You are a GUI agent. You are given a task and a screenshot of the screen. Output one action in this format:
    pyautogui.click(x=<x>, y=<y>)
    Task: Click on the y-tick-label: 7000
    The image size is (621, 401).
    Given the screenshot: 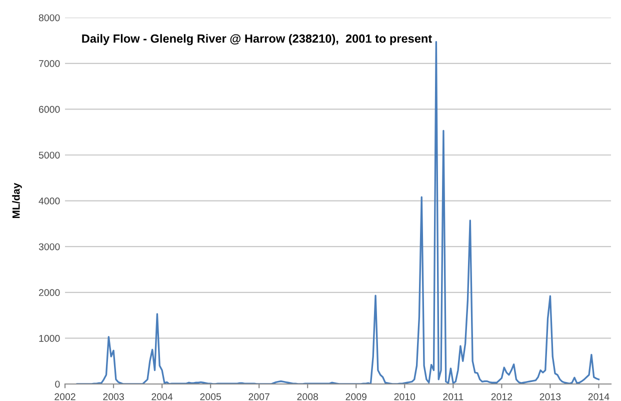 What is the action you would take?
    pyautogui.click(x=49, y=64)
    